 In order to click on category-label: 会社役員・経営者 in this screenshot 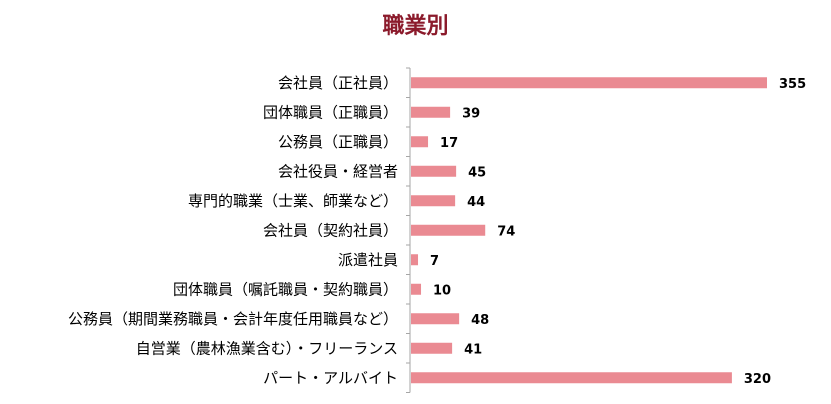, I will do `click(338, 171)`.